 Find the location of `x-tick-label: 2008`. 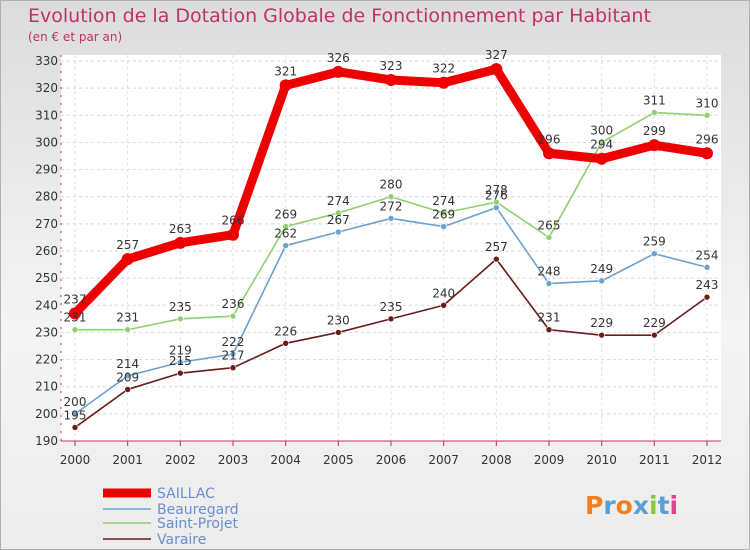

x-tick-label: 2008 is located at coordinates (496, 460).